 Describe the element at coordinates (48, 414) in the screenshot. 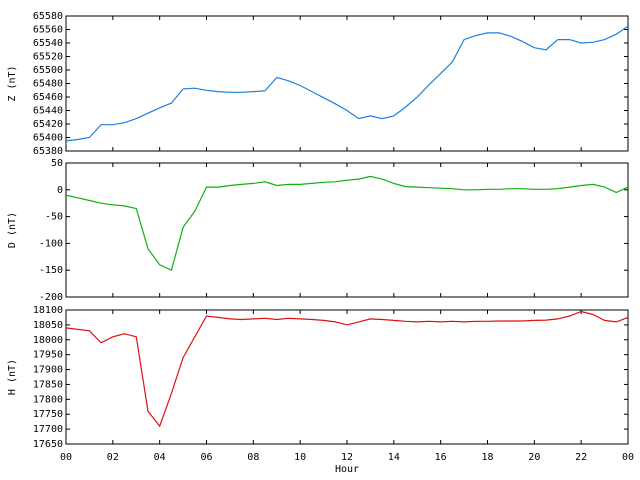

I see `y-tick-label: 17750` at that location.